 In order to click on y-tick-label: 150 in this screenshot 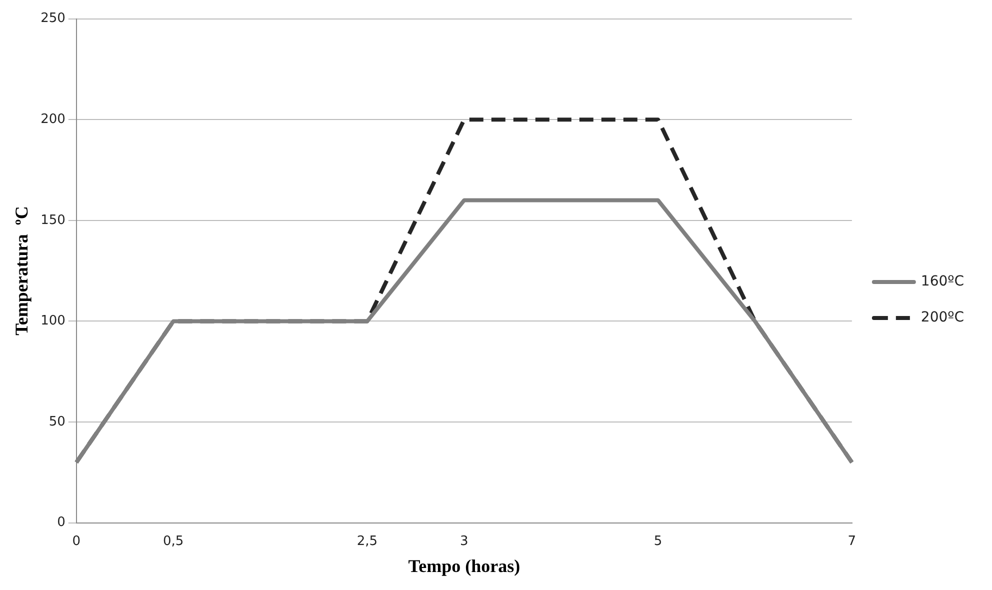, I will do `click(53, 220)`.